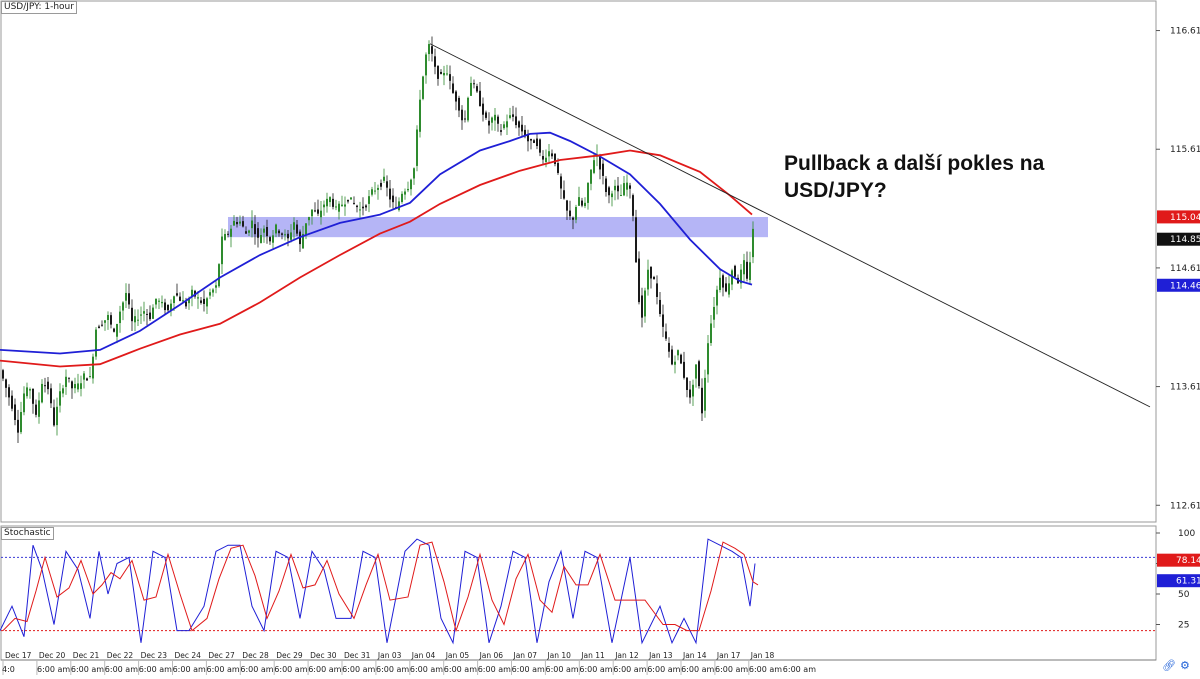 This screenshot has height=679, width=1200. I want to click on settings-icon: ⚙︎, so click(1185, 665).